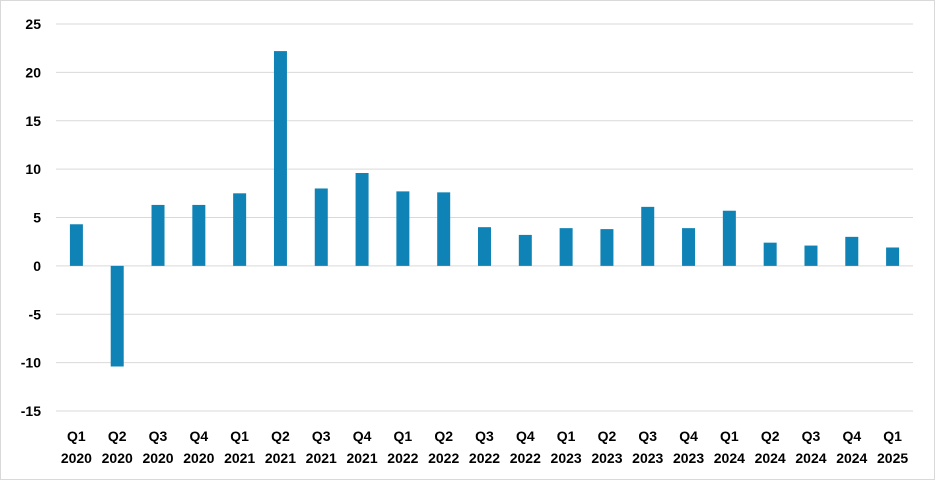 This screenshot has height=484, width=935. Describe the element at coordinates (31, 363) in the screenshot. I see `y-tick-label: -10` at that location.